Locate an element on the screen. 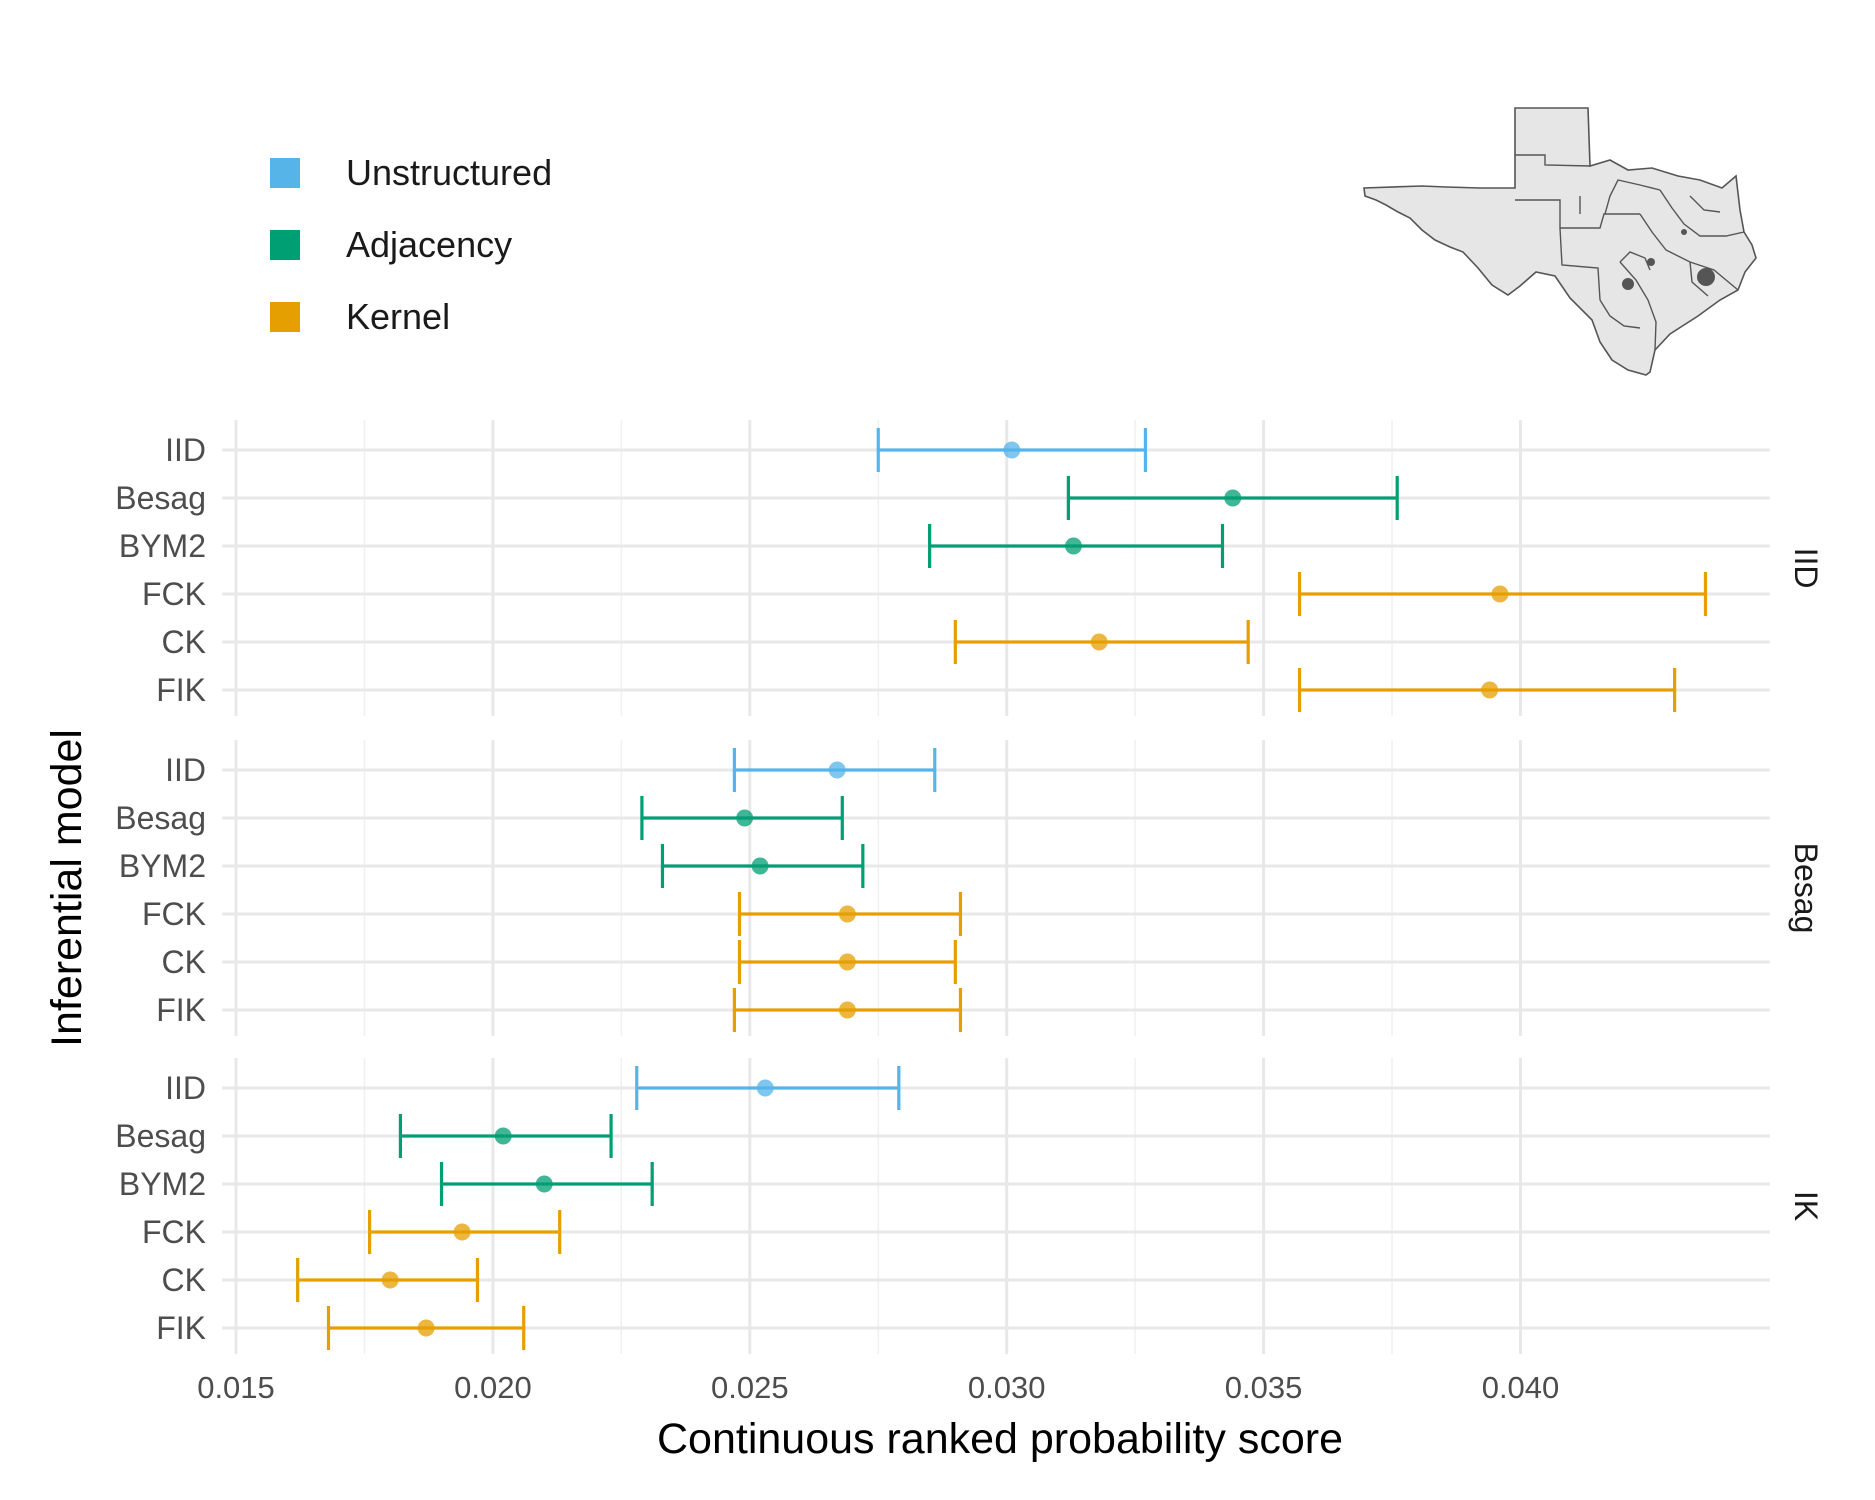 Image resolution: width=1875 pixels, height=1500 pixels. texas-districts-map is located at coordinates (1560, 241).